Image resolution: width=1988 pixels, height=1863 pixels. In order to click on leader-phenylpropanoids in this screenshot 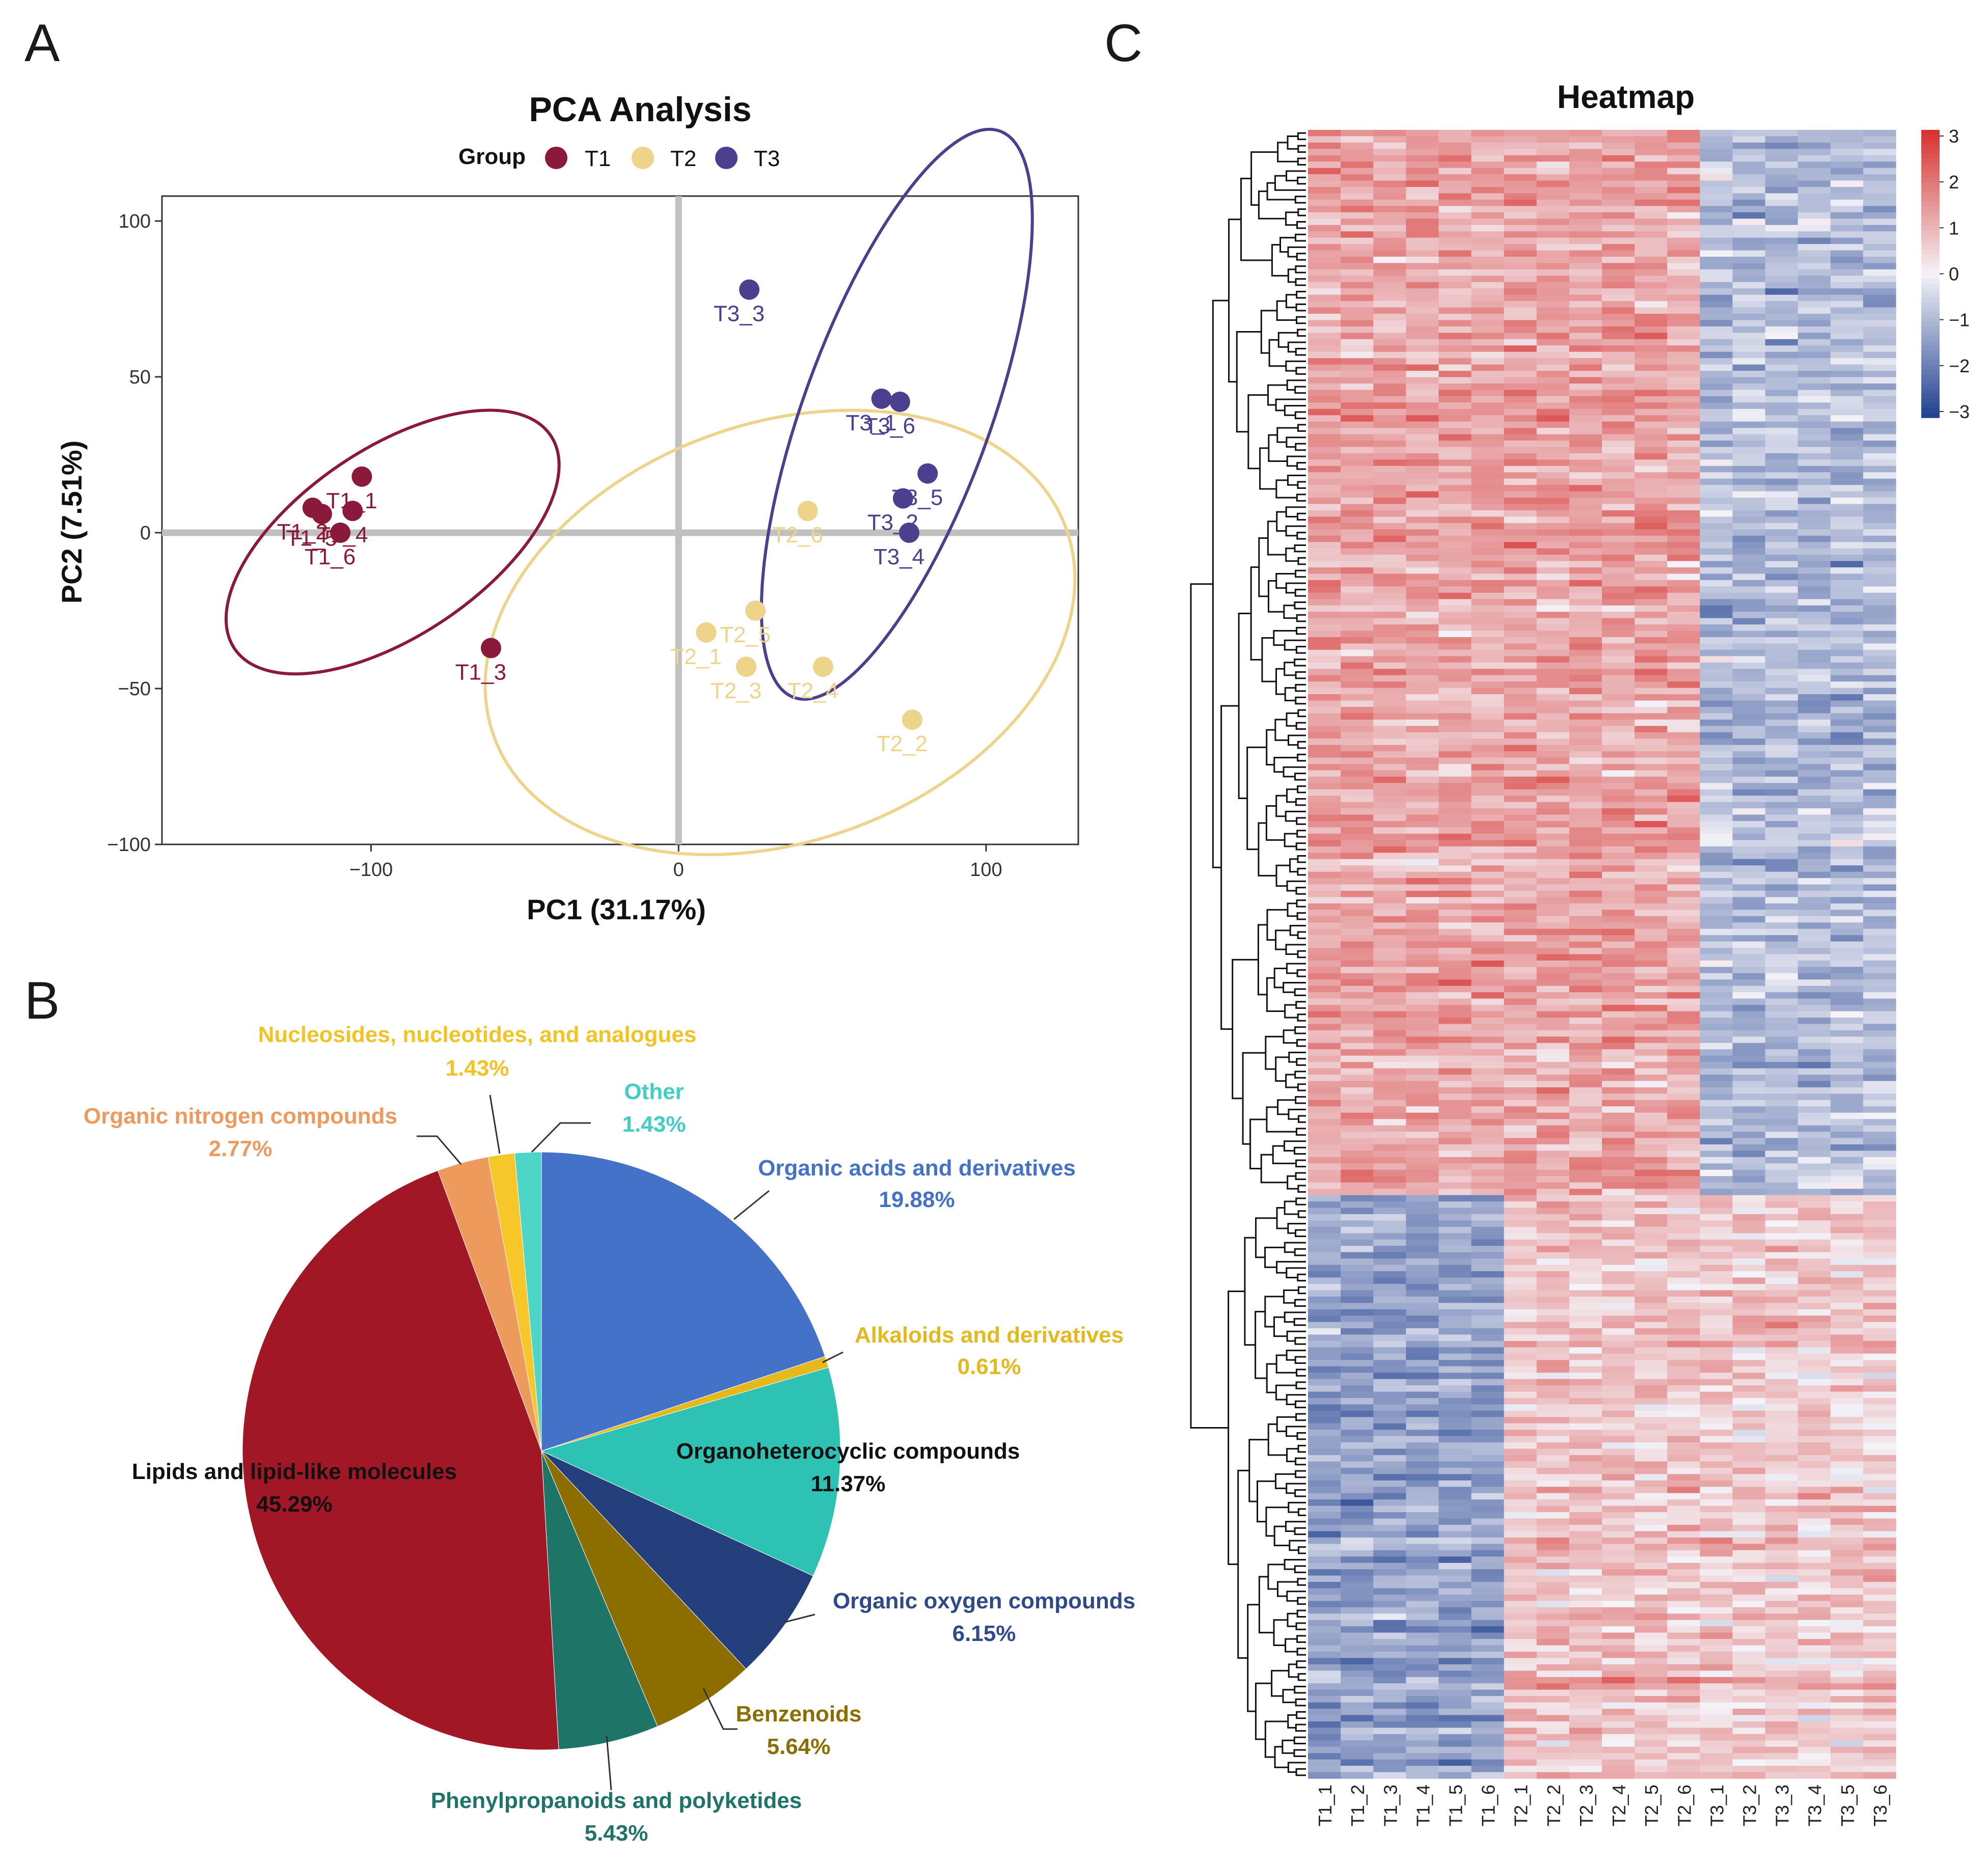, I will do `click(609, 1763)`.